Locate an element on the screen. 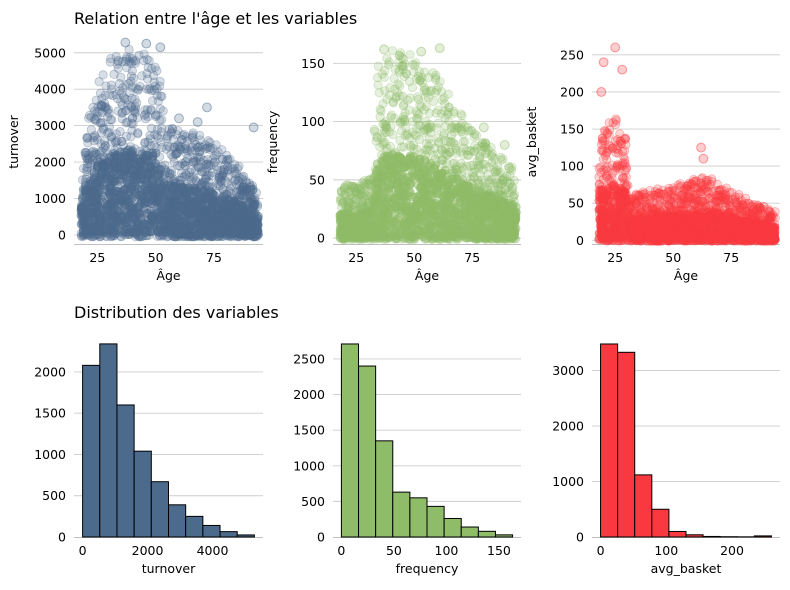 The height and width of the screenshot is (590, 790). x-tick-label: 75 is located at coordinates (472, 257).